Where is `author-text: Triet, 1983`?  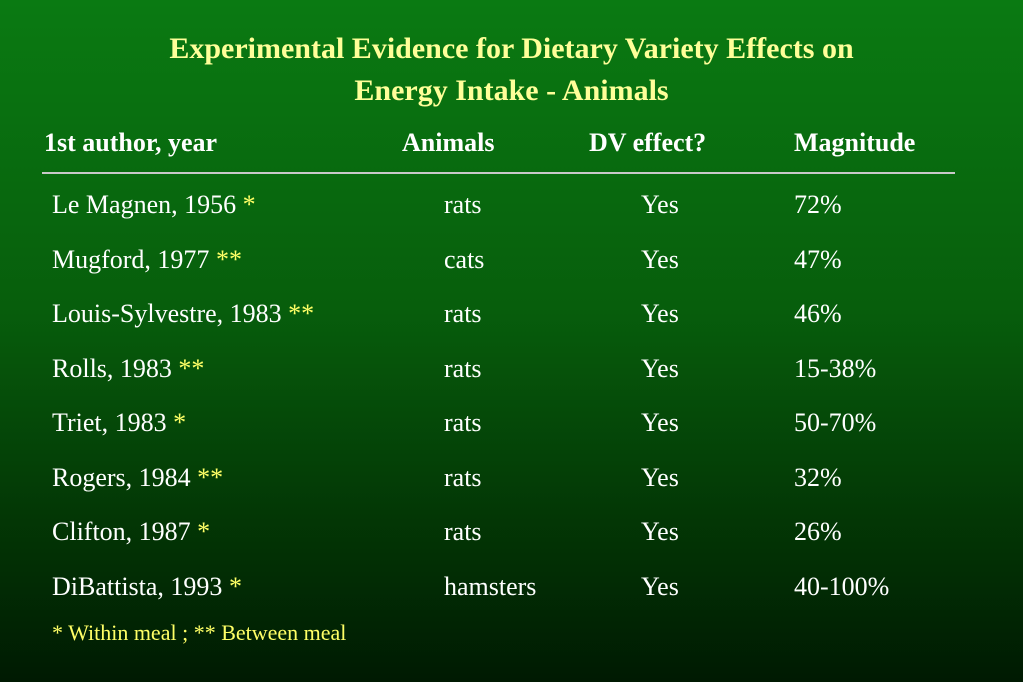 author-text: Triet, 1983 is located at coordinates (109, 422).